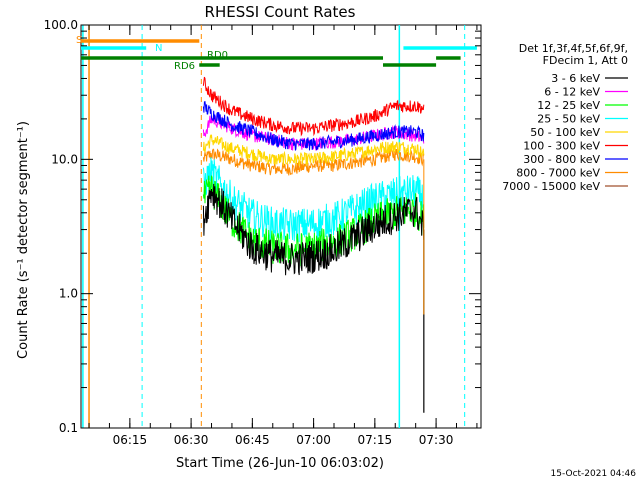 This screenshot has width=640, height=480. I want to click on legend-label: 300 - 800 keV, so click(561, 159).